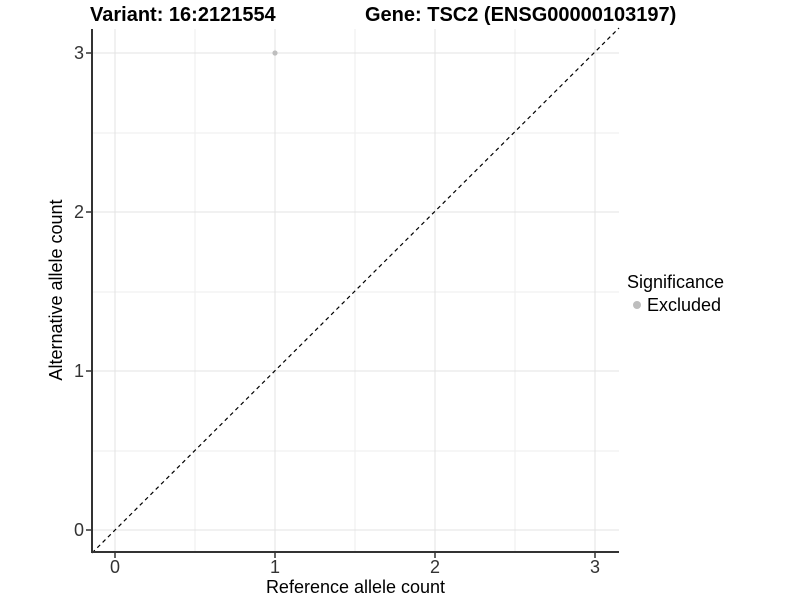  I want to click on legend-item-excluded: Excluded, so click(675, 305).